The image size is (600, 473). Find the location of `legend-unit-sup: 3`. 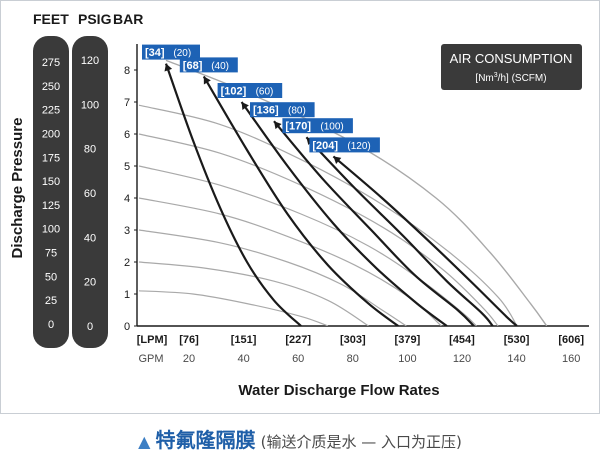

legend-unit-sup: 3 is located at coordinates (496, 75).